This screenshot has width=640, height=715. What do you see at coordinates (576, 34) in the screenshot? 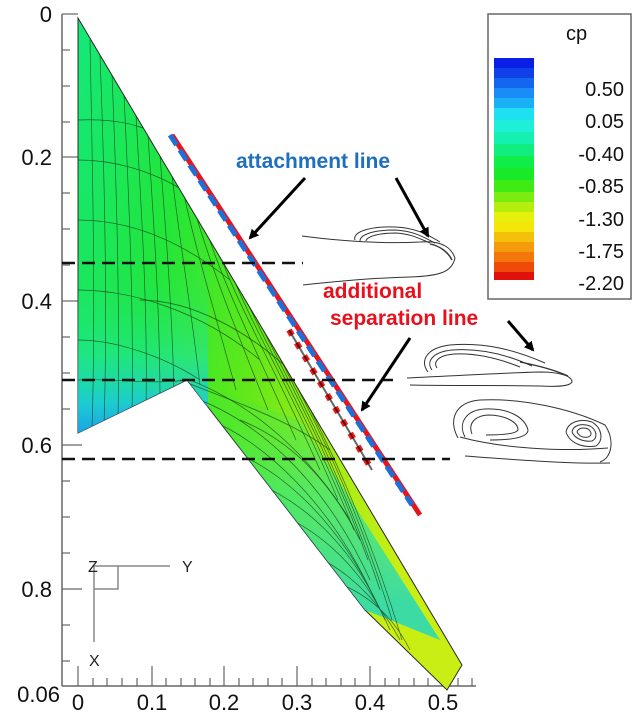
I see `legend-title: cp` at bounding box center [576, 34].